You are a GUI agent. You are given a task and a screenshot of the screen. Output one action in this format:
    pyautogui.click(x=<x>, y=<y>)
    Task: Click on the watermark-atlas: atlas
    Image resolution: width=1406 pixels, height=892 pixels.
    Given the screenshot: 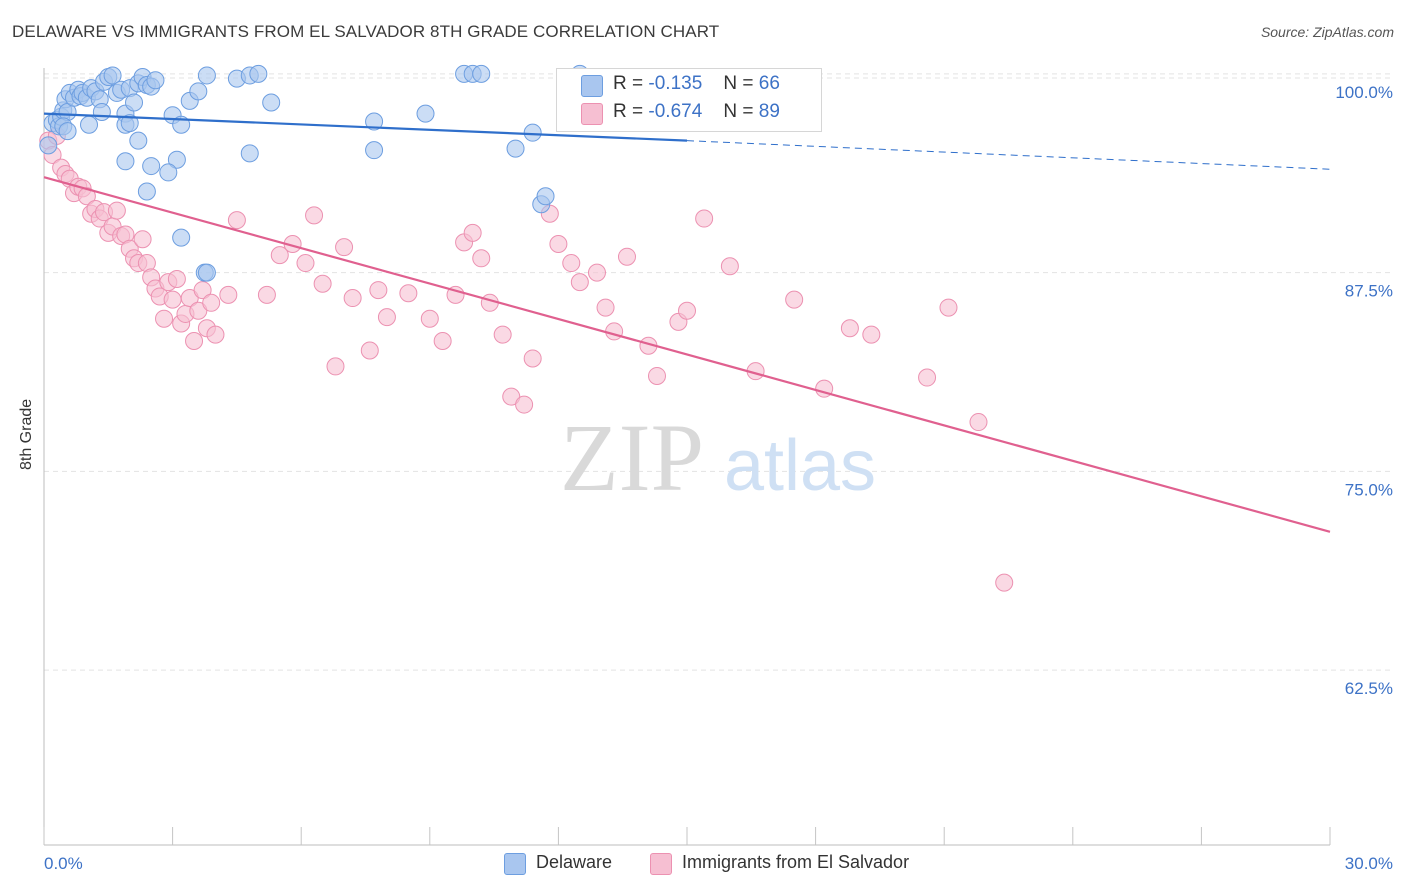 What is the action you would take?
    pyautogui.click(x=800, y=466)
    